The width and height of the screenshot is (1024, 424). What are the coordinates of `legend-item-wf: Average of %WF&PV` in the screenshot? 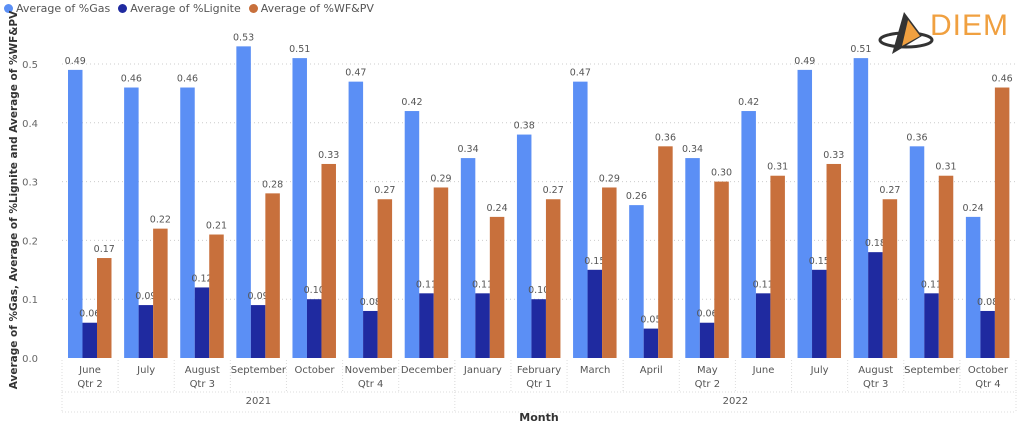 It's located at (311, 8).